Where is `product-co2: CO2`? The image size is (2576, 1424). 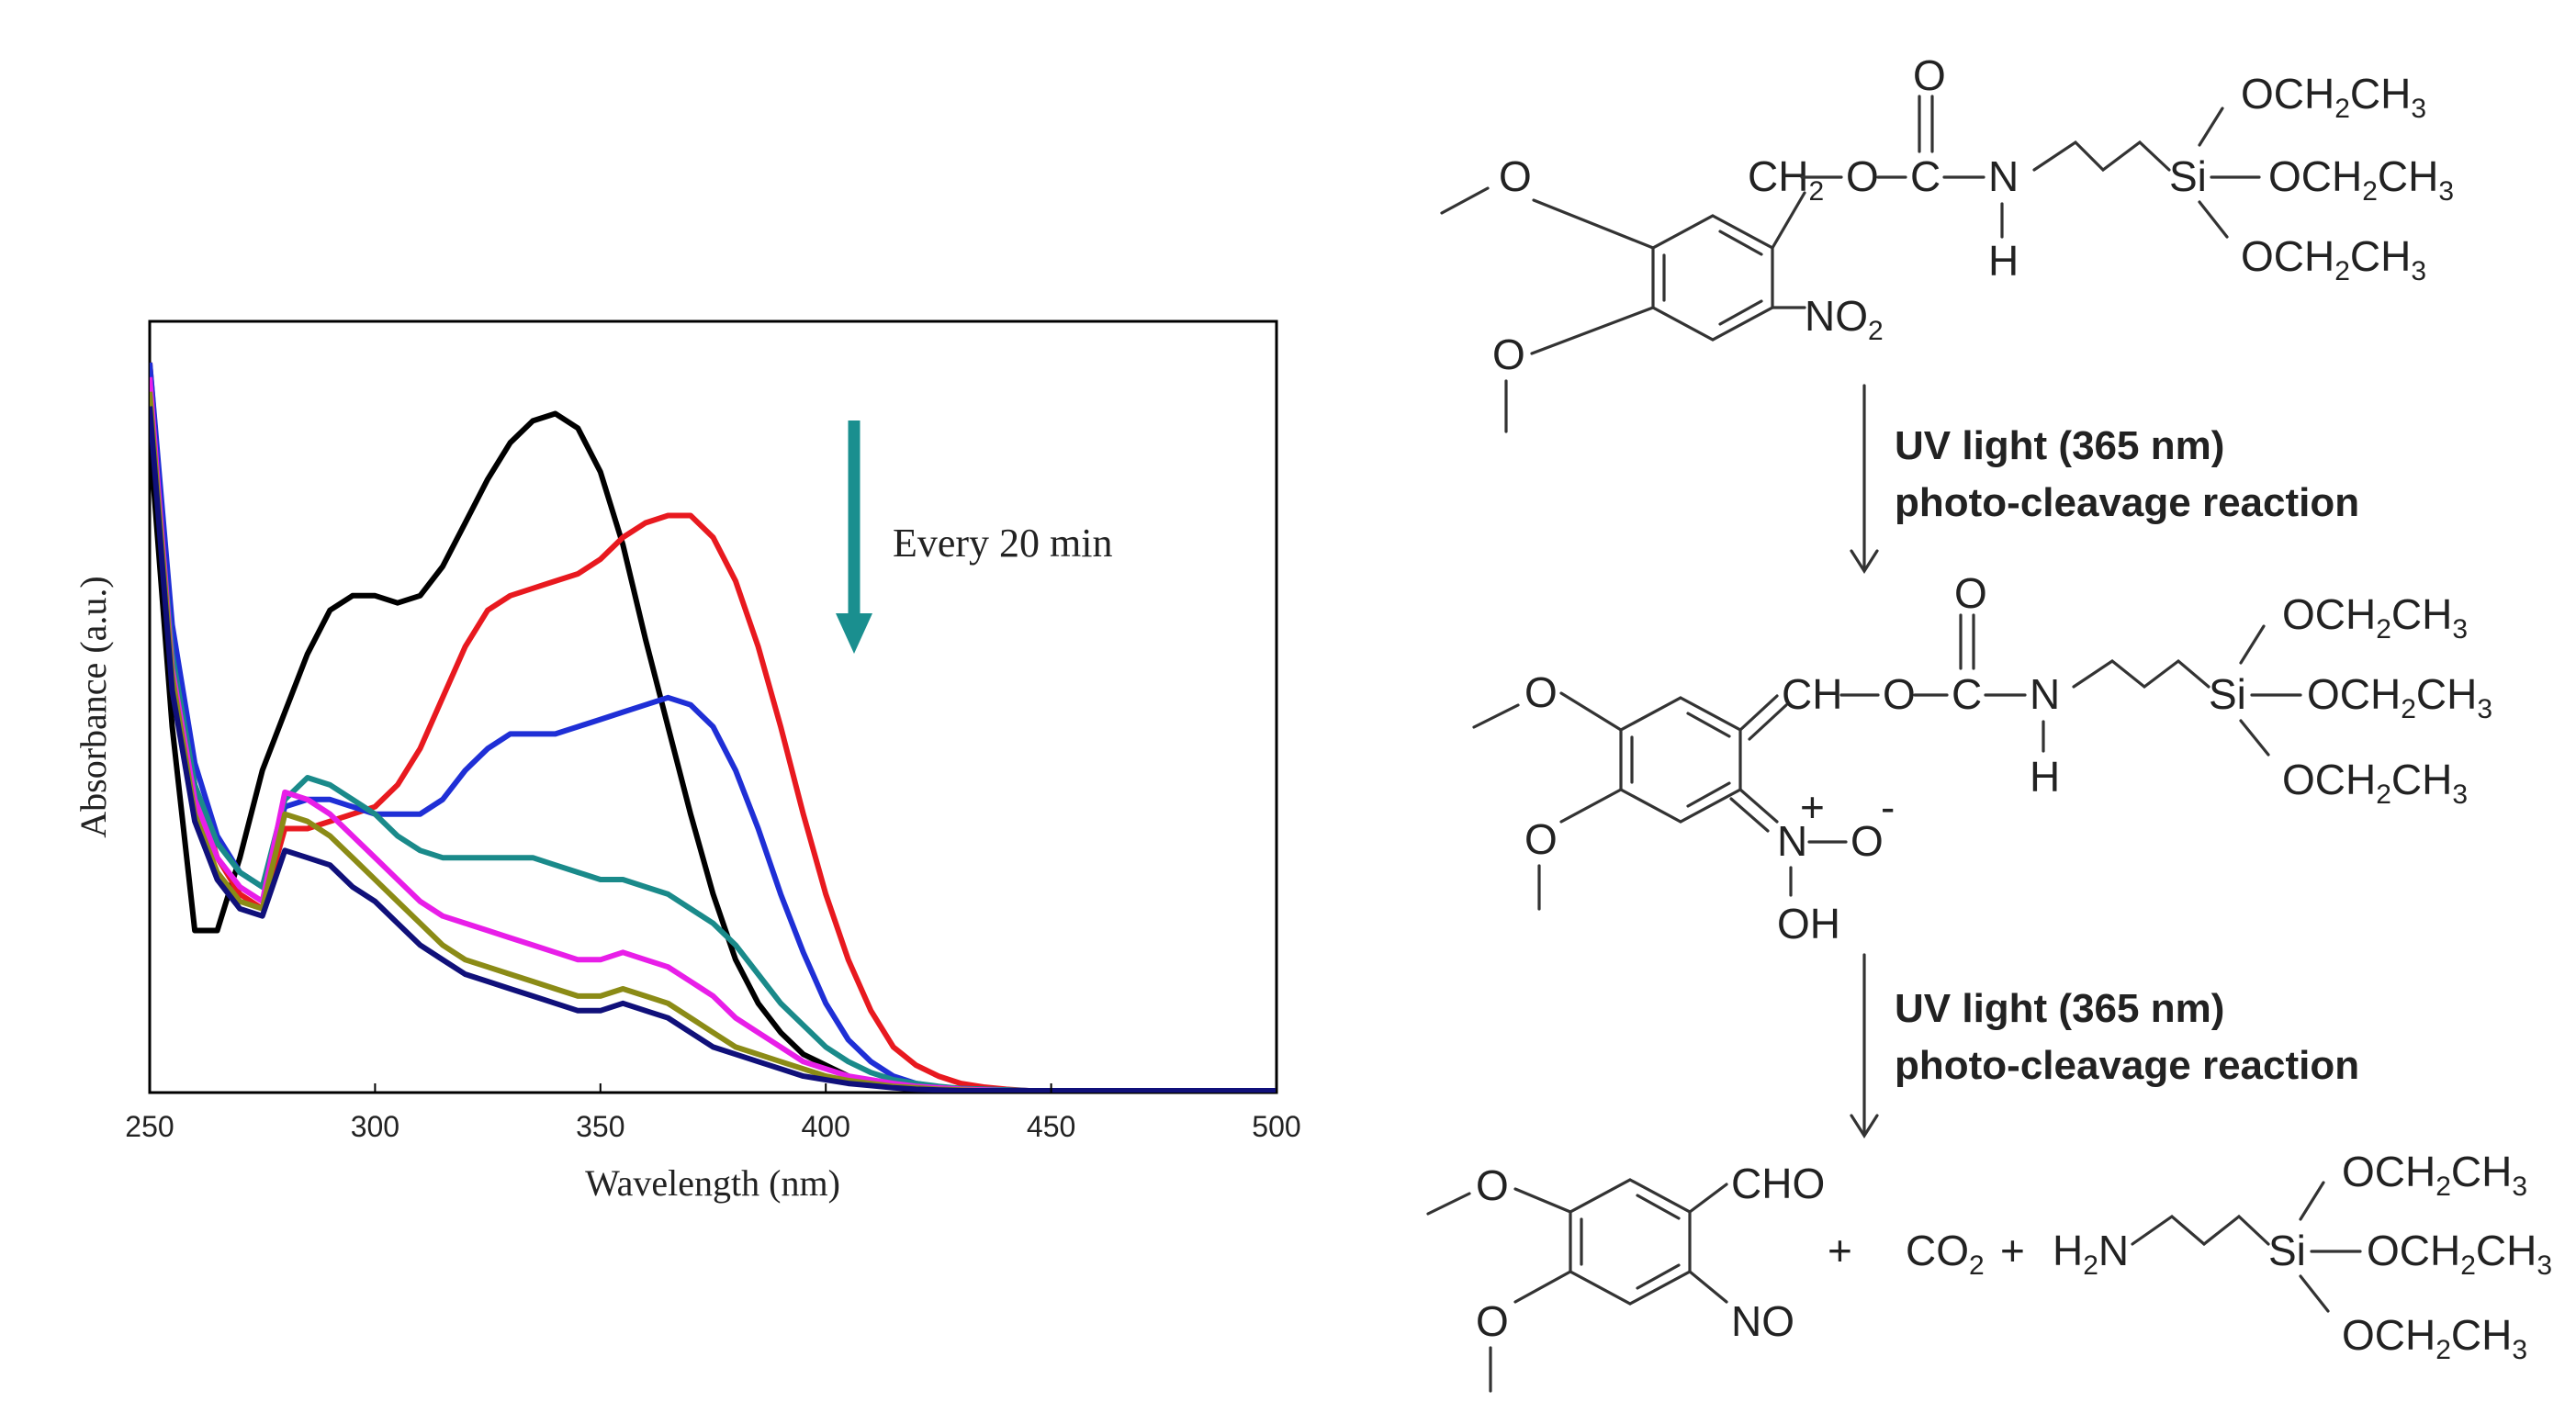
product-co2: CO2 is located at coordinates (1945, 1254).